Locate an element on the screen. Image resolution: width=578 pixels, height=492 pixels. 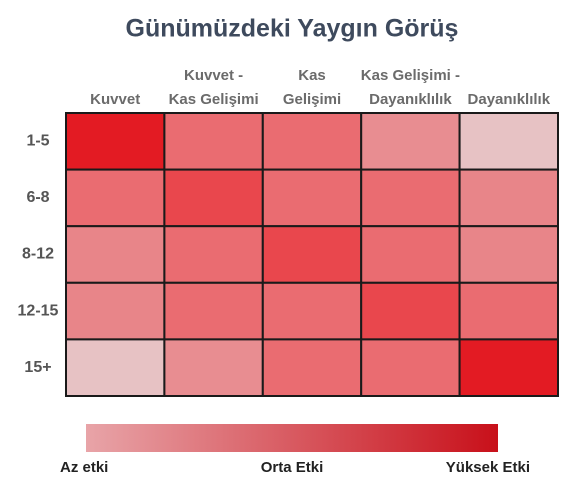
row-label: 6-8 is located at coordinates (37, 197).